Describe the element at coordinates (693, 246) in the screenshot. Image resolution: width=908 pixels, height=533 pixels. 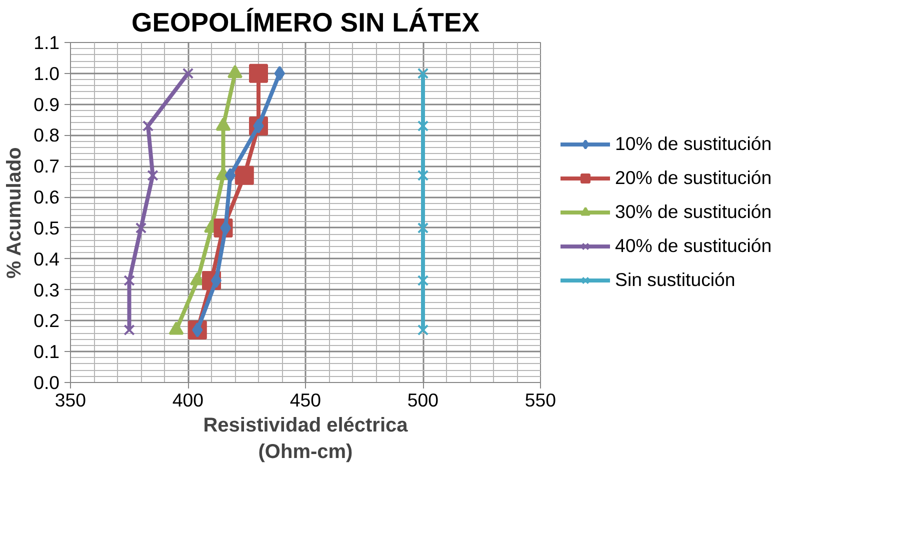
I see `legend-label: 40% de sustitución` at that location.